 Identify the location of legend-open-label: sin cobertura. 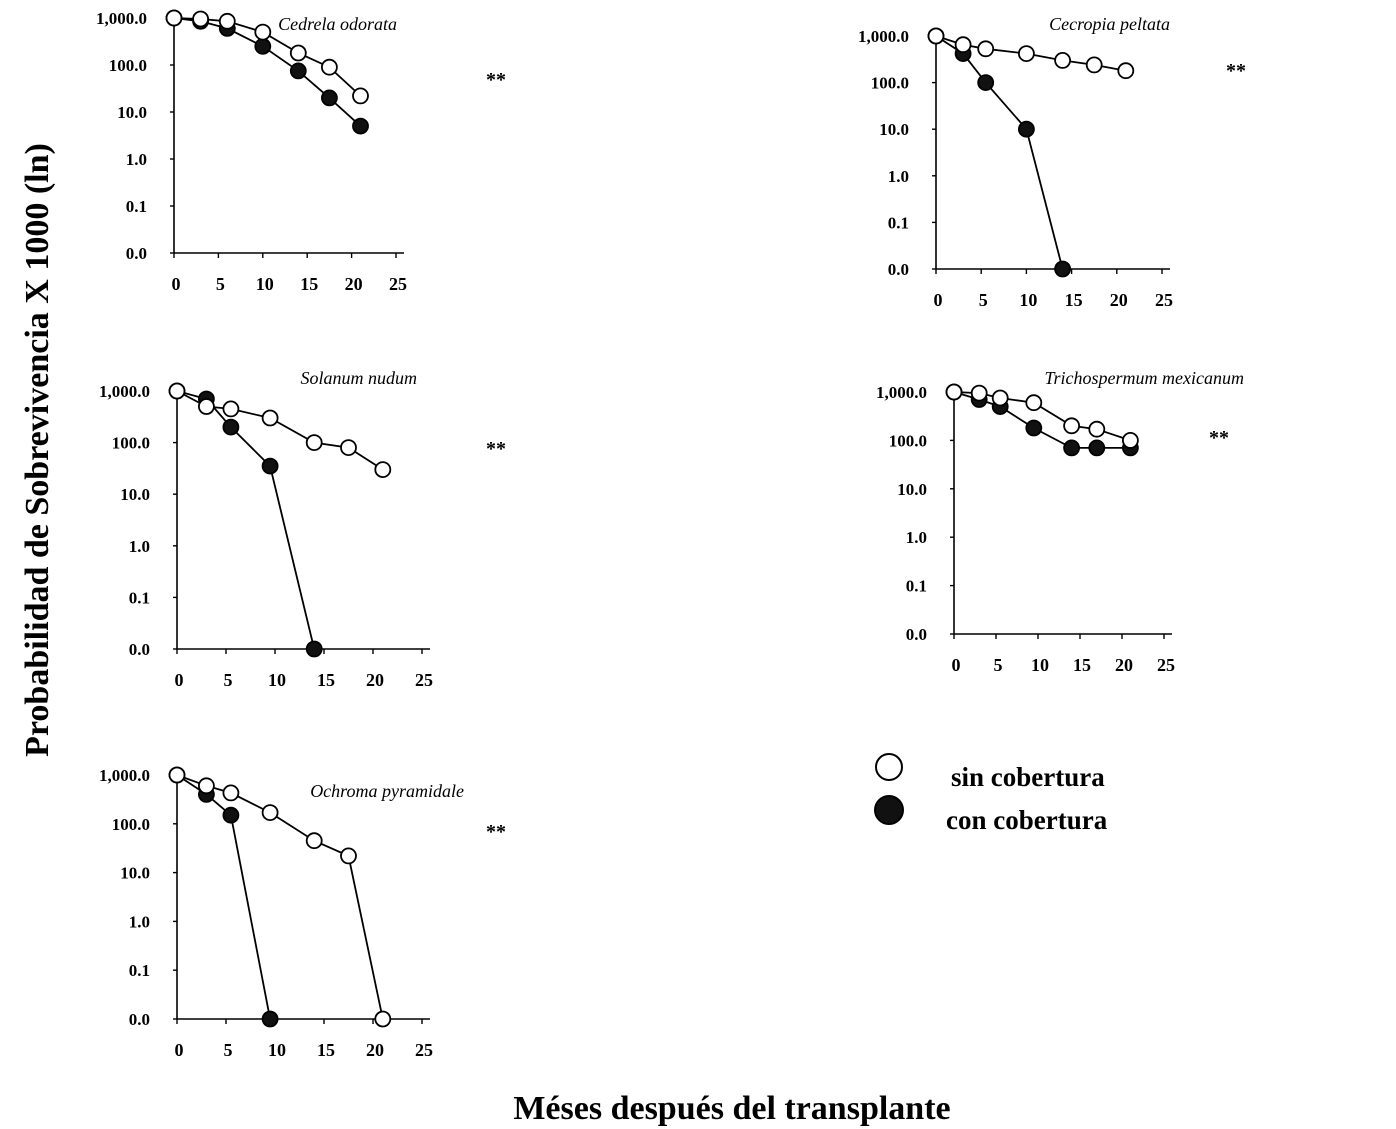
(1028, 777).